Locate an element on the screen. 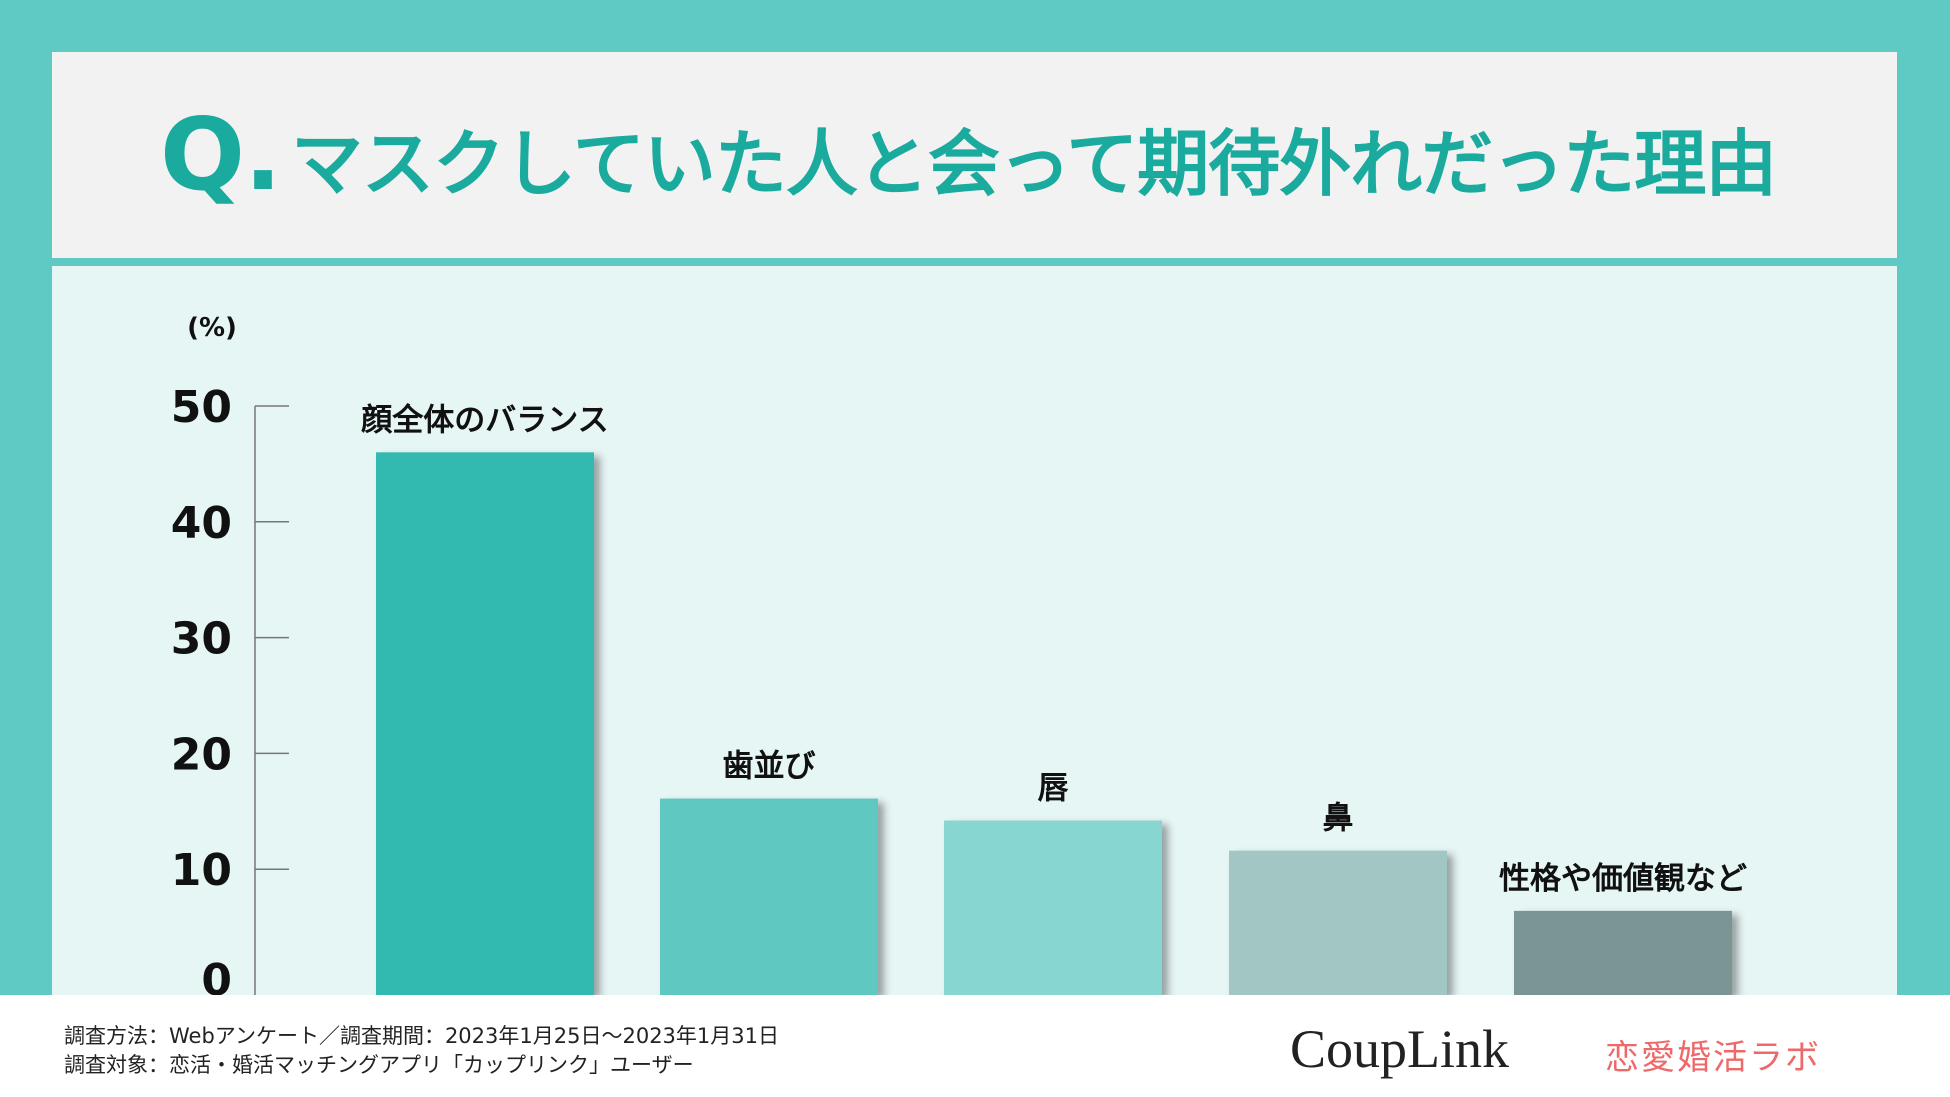  title-text: マスクしていた人と会って期待外れだった理由 is located at coordinates (1034, 164).